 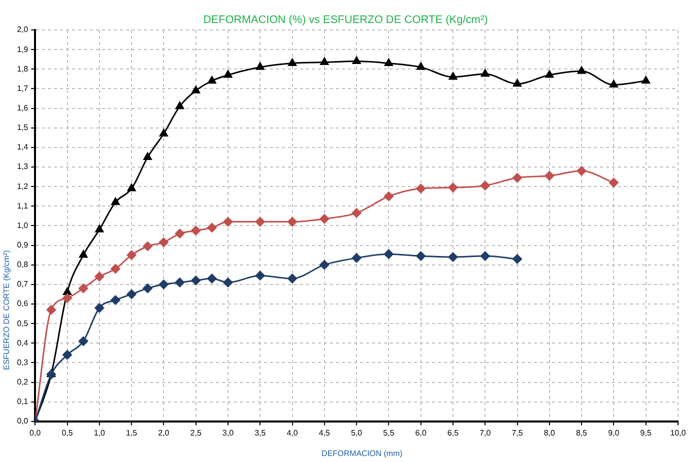 I want to click on y-tick-label: 1,4, so click(x=22, y=147).